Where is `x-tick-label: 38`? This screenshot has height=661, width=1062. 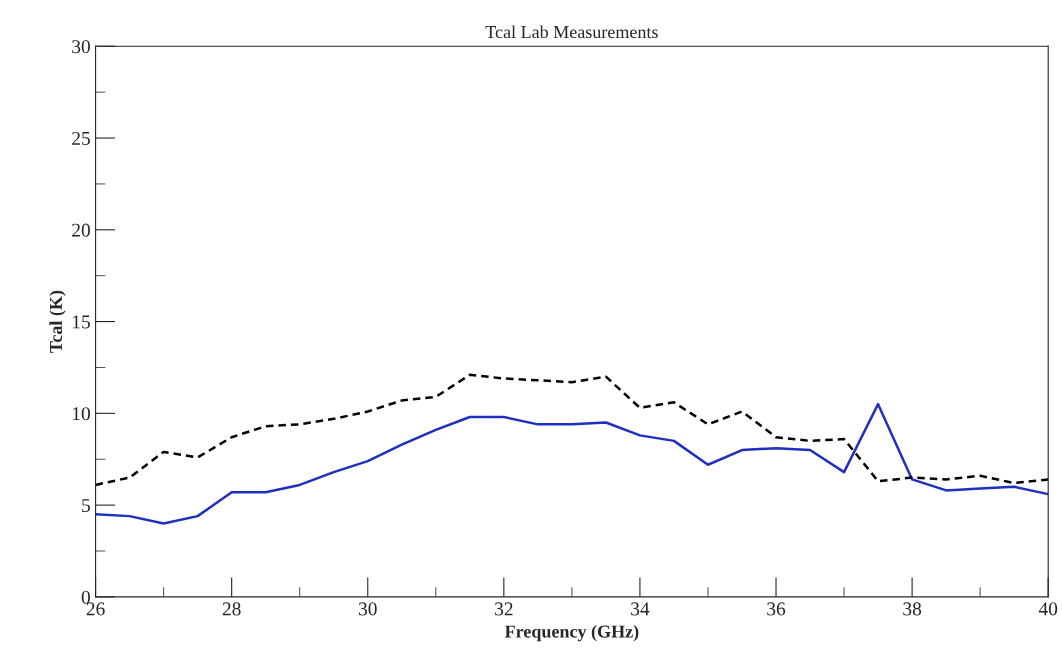 x-tick-label: 38 is located at coordinates (912, 609).